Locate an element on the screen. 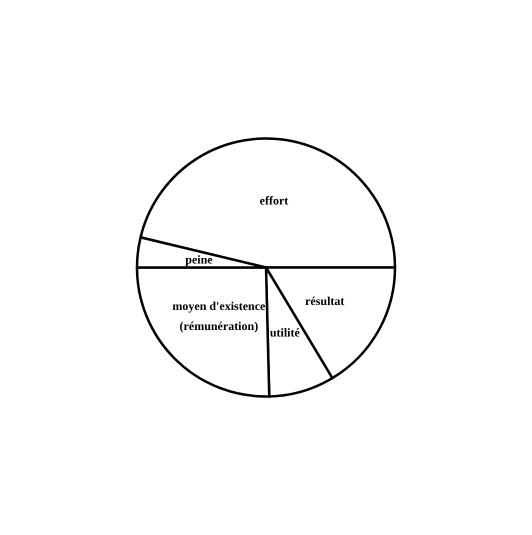 Image resolution: width=532 pixels, height=535 pixels. slice-label: utilité is located at coordinates (285, 332).